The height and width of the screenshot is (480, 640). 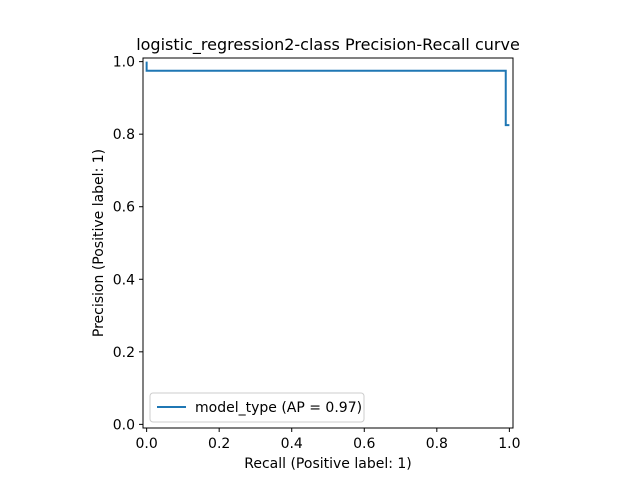 What do you see at coordinates (124, 280) in the screenshot?
I see `y-tick-label: 0.4` at bounding box center [124, 280].